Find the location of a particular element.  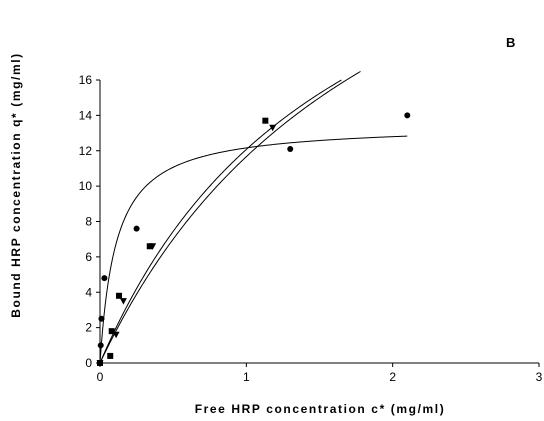

x-axis-label: Free HRP concentration c* (mg/ml) is located at coordinates (320, 409).